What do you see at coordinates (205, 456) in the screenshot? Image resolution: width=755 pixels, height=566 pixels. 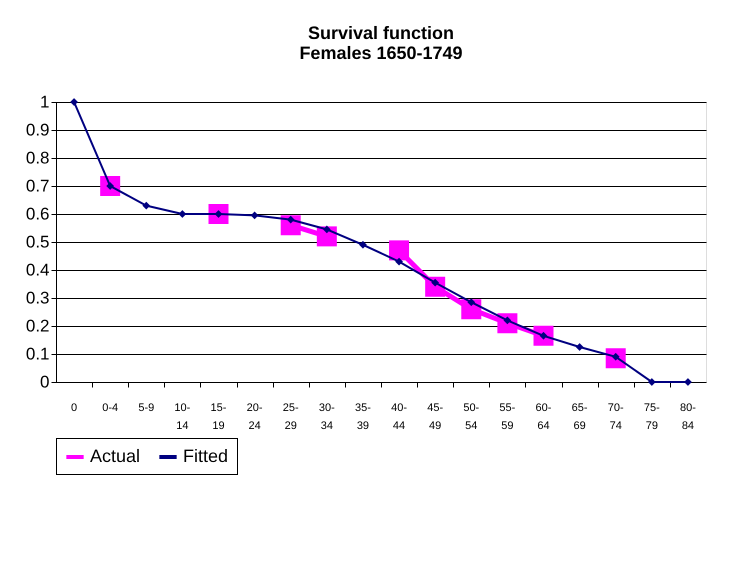 I see `legend-label: Fitted` at bounding box center [205, 456].